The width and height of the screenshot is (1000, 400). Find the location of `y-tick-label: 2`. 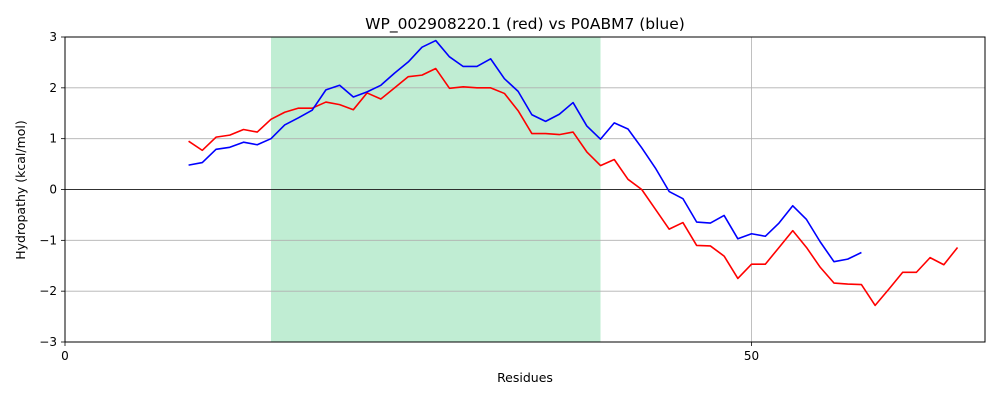

y-tick-label: 2 is located at coordinates (53, 88).